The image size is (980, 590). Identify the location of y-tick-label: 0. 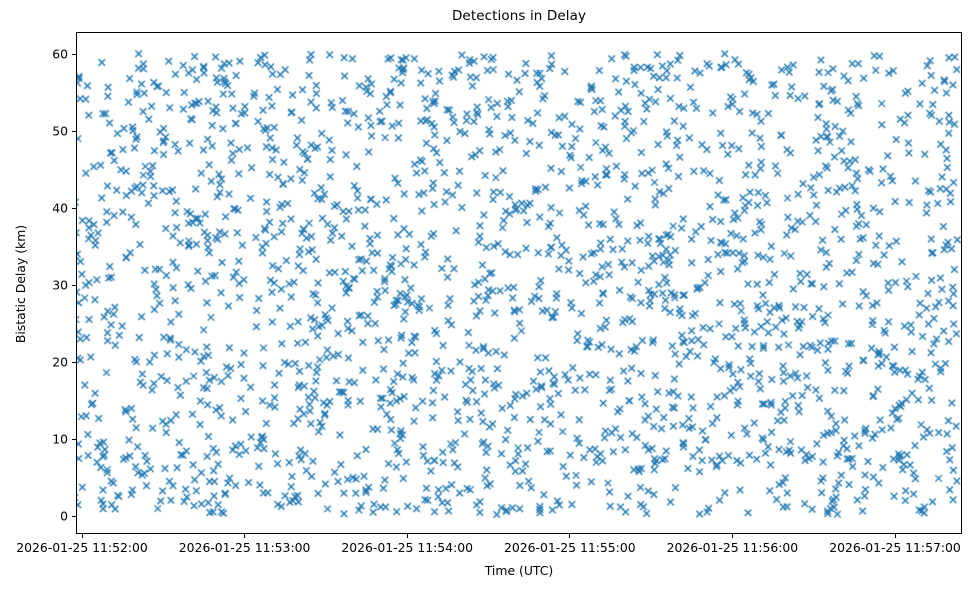
(64, 516).